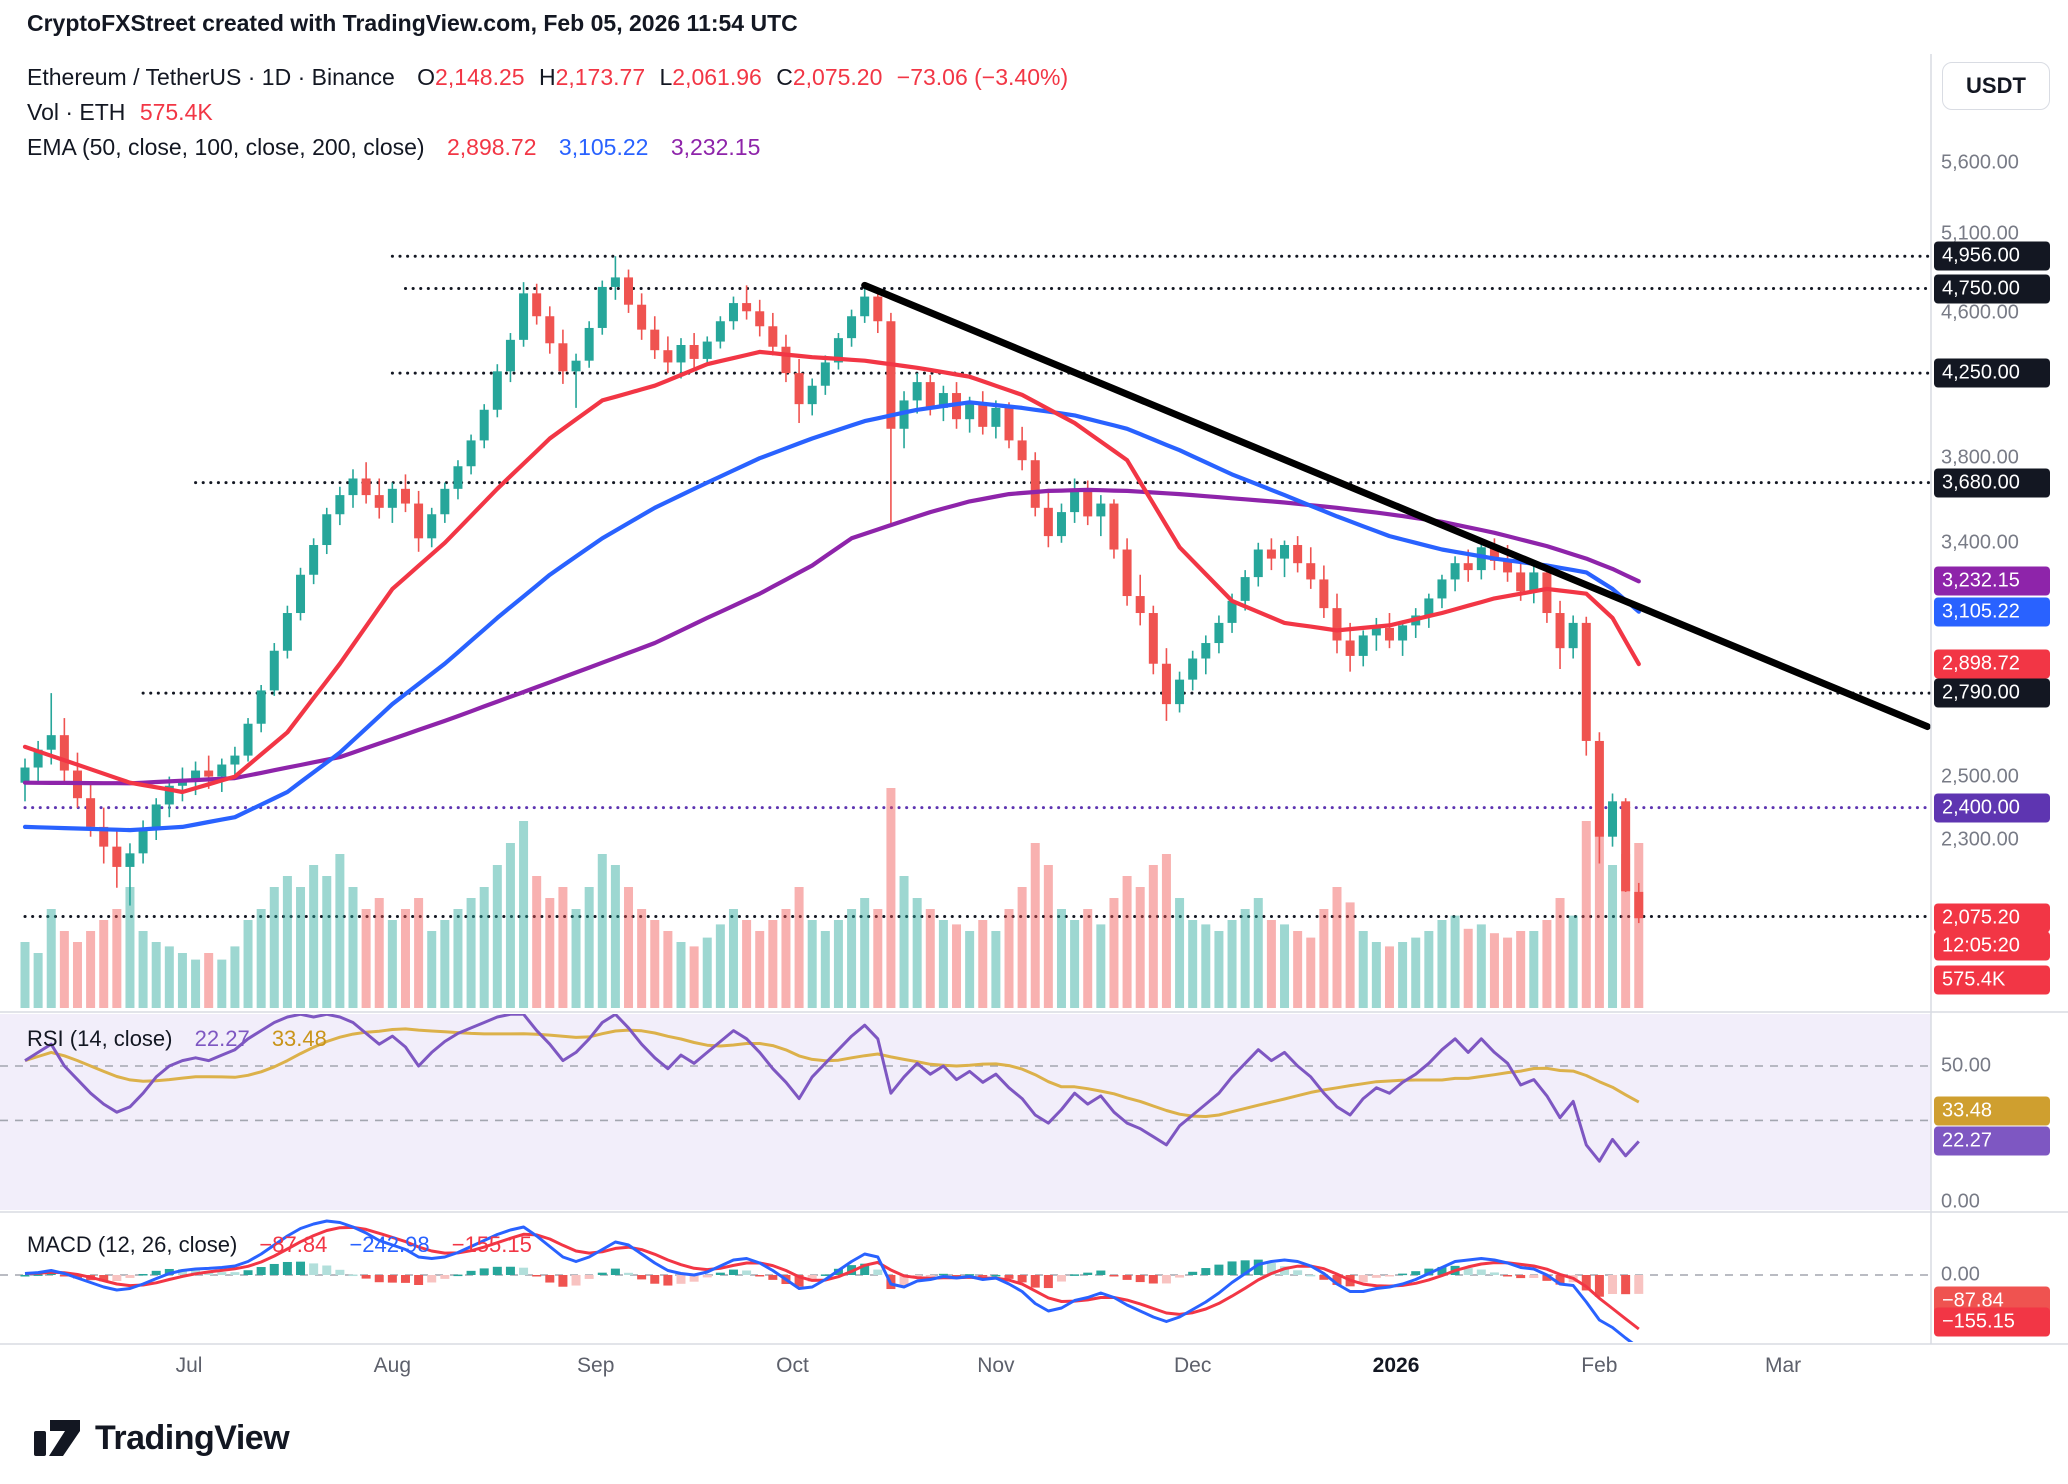  Describe the element at coordinates (832, 898) in the screenshot. I see `volume-series` at that location.